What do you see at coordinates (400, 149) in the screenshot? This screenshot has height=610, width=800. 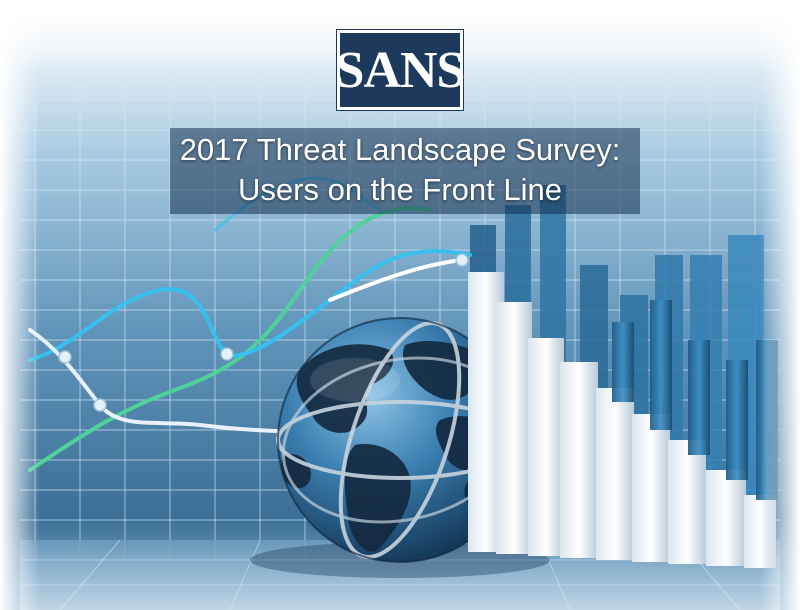 I see `cover-title-line-1: 2017 Threat Landscape Survey:` at bounding box center [400, 149].